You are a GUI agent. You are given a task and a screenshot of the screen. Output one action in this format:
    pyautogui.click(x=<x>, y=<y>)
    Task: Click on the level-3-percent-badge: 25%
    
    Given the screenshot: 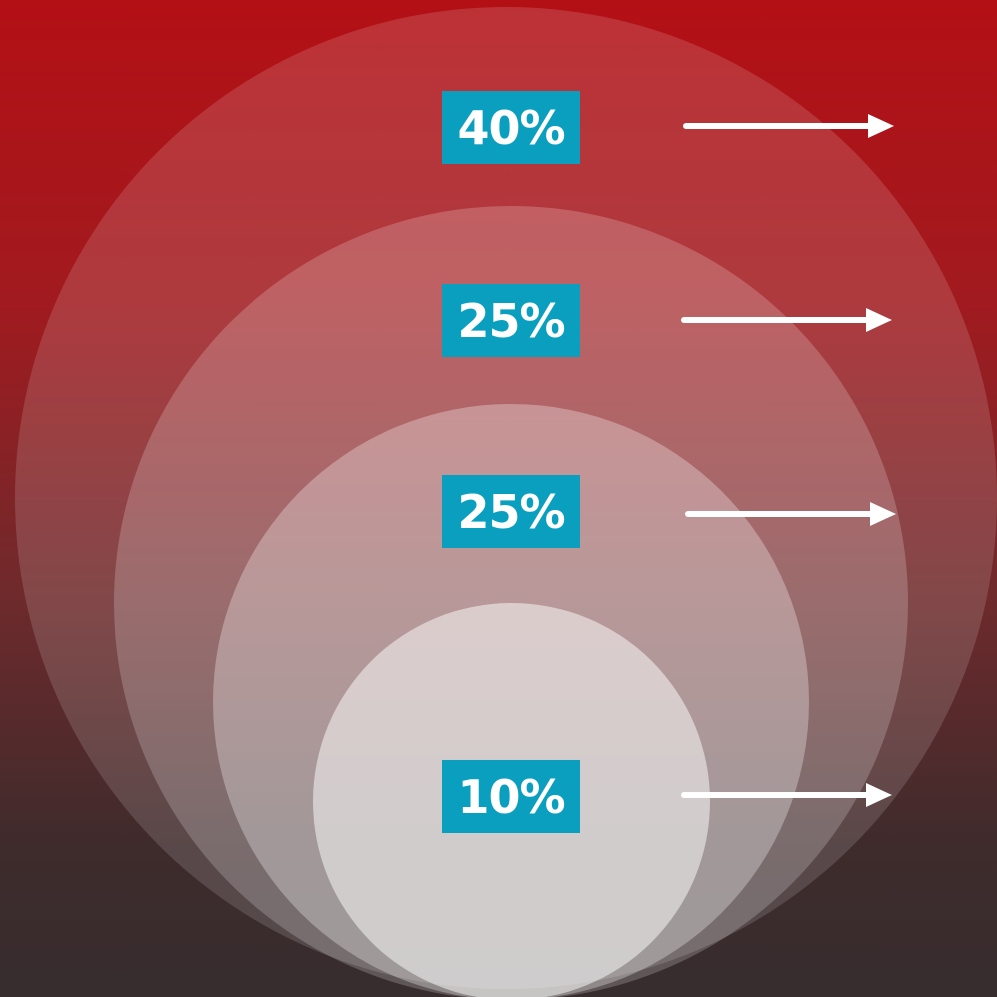 What is the action you would take?
    pyautogui.click(x=511, y=511)
    